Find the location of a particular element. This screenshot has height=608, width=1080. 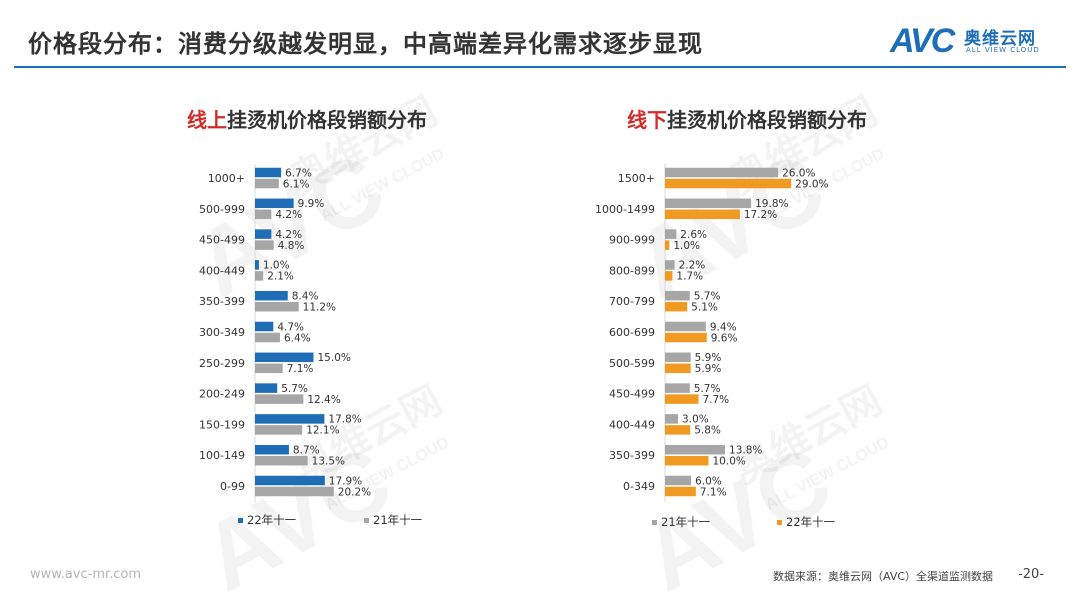

online-category-label: 150-199 is located at coordinates (222, 424).